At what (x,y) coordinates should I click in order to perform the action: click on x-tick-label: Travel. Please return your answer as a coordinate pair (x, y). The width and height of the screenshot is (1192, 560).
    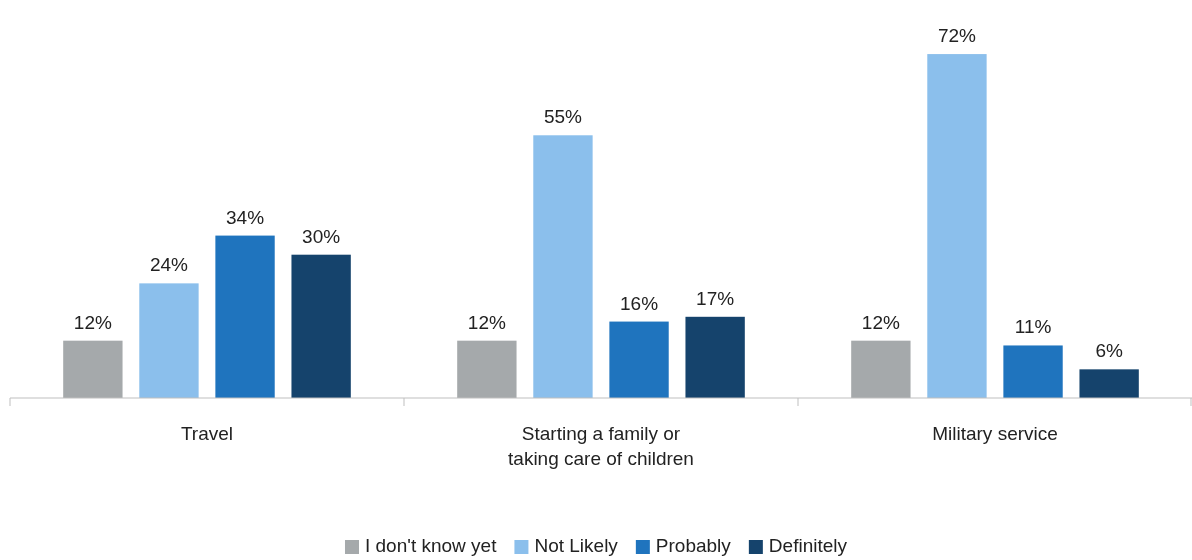
    Looking at the image, I should click on (207, 433).